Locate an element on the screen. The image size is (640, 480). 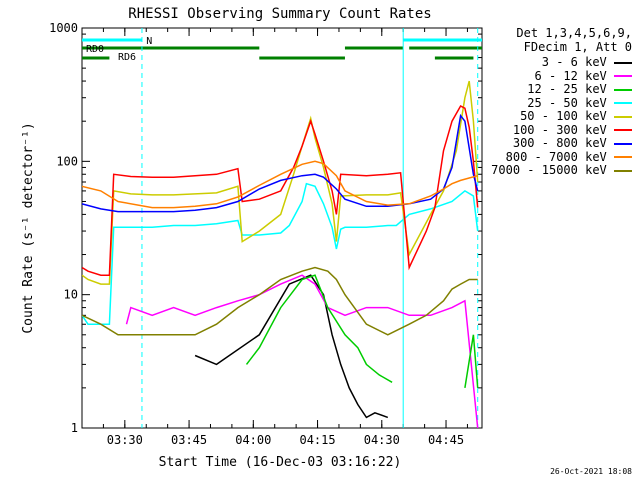
rd0-label: RD0 is located at coordinates (95, 49).